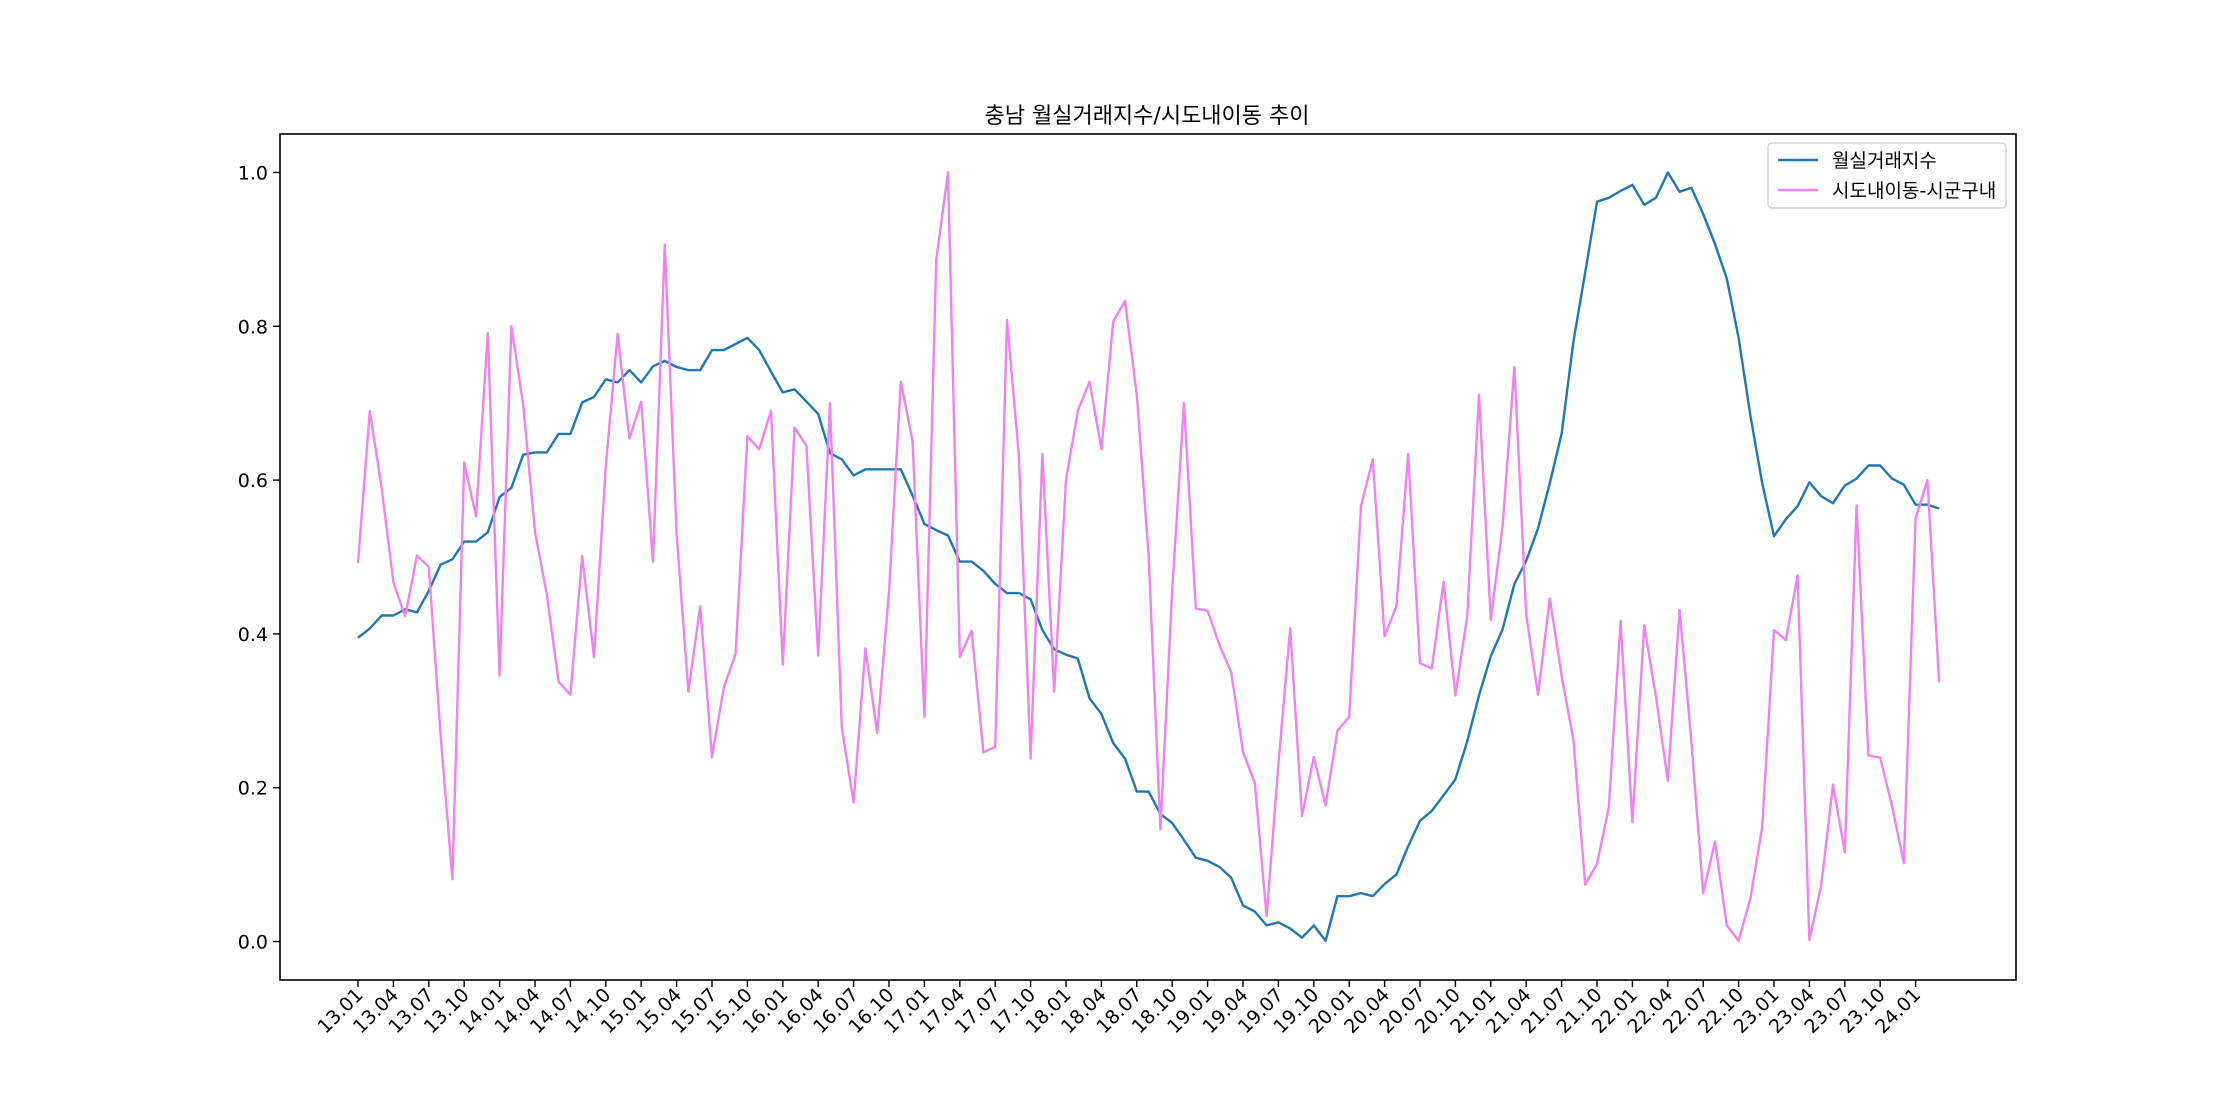  I want to click on legend: 월실거래지수 시도내이동-시군구내, so click(1887, 175).